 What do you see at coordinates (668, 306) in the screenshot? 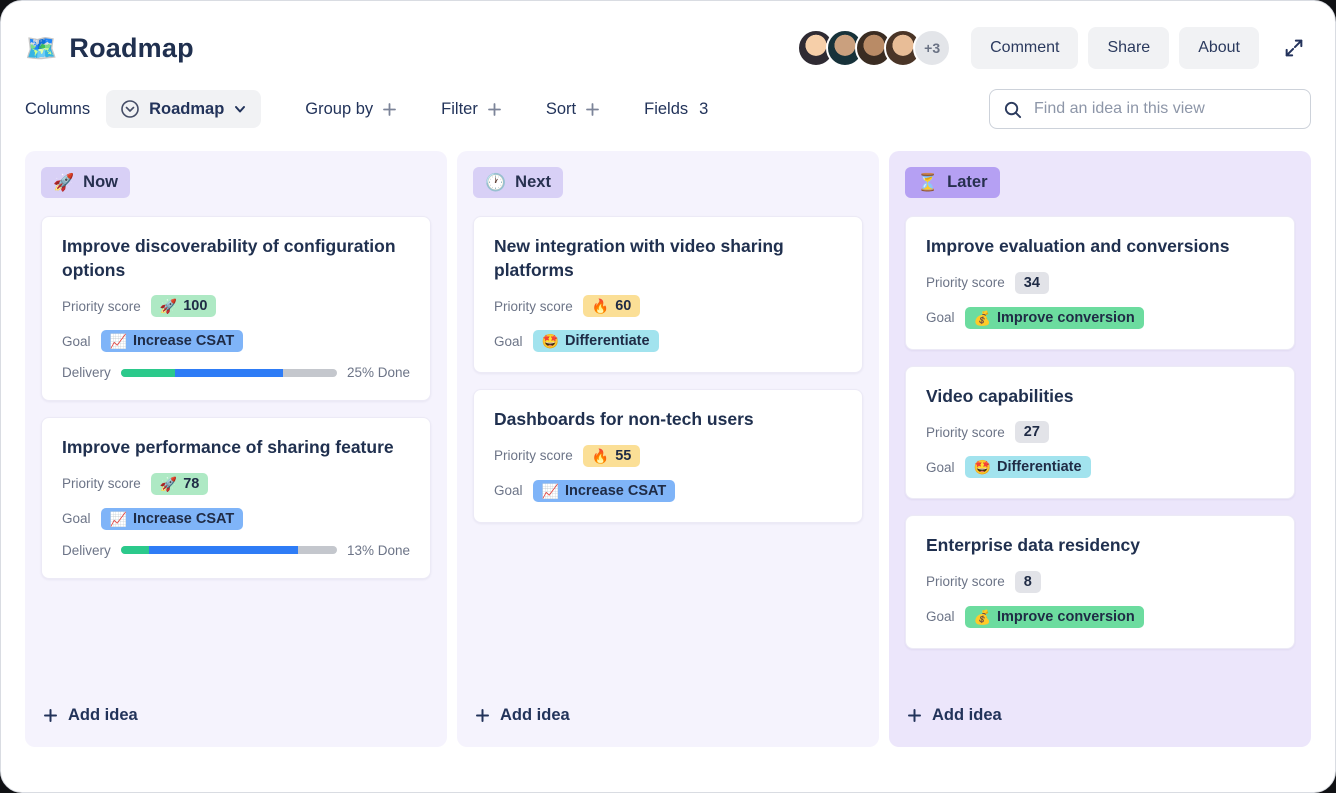
I see `priority-row: Priority score 🔥 60` at bounding box center [668, 306].